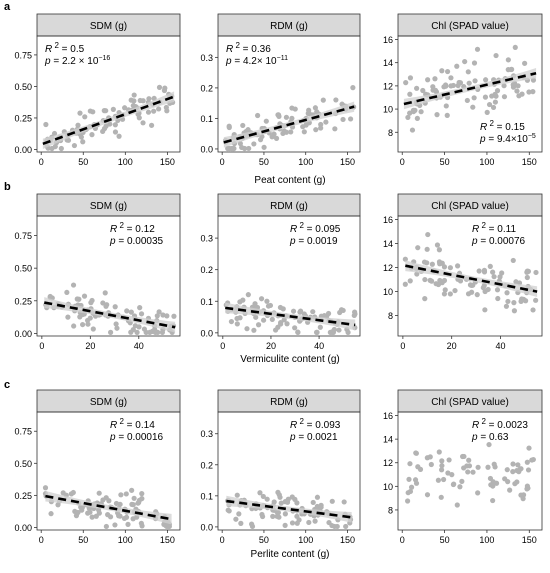 The width and height of the screenshot is (550, 573). Describe the element at coordinates (7, 187) in the screenshot. I see `panel-row-label: b` at that location.